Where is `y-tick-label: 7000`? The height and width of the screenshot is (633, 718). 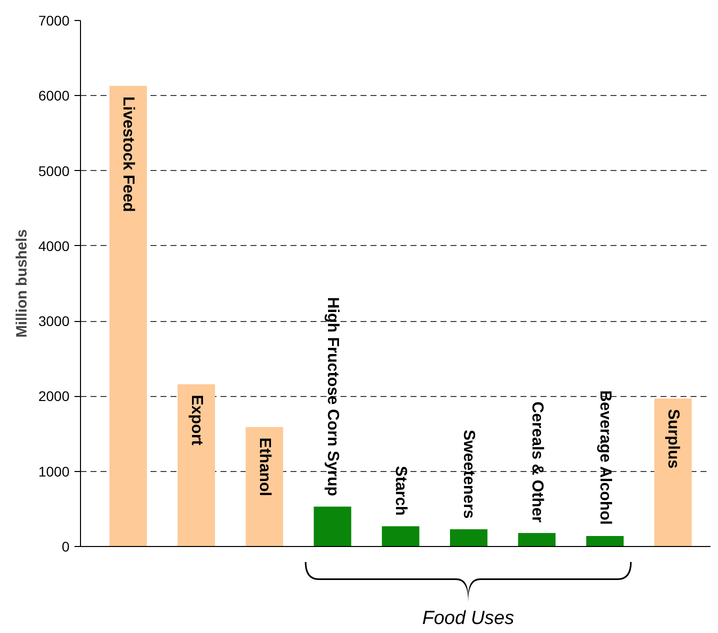 y-tick-label: 7000 is located at coordinates (54, 20).